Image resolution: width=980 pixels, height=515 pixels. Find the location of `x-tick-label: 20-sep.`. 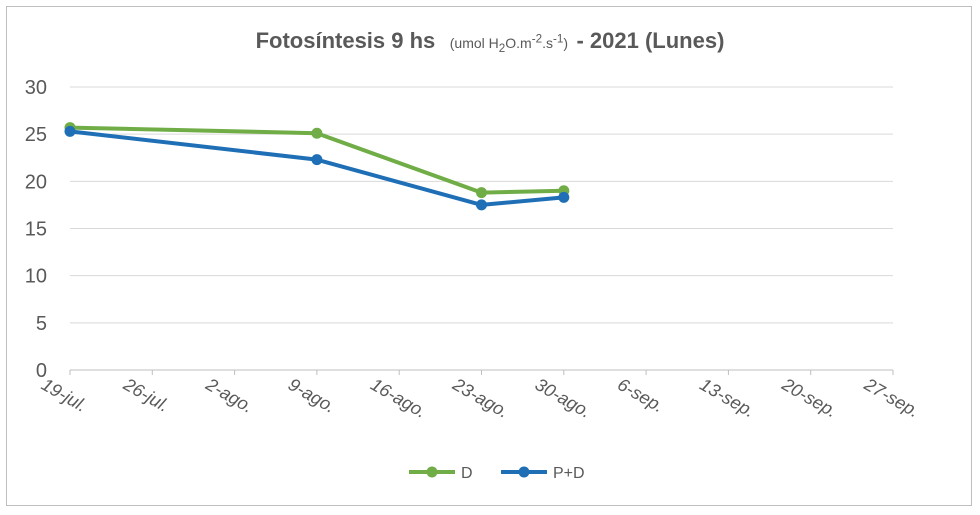

x-tick-label: 20-sep. is located at coordinates (809, 398).